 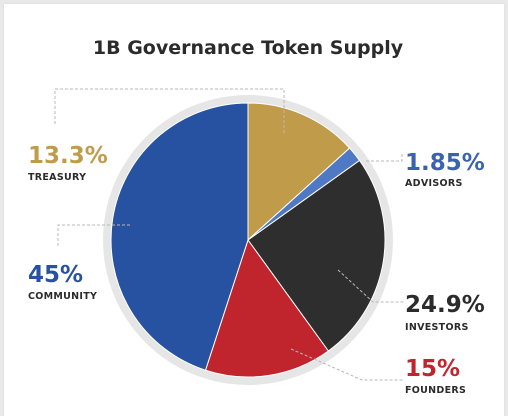 I want to click on investors-label: INVESTORS, so click(x=437, y=327).